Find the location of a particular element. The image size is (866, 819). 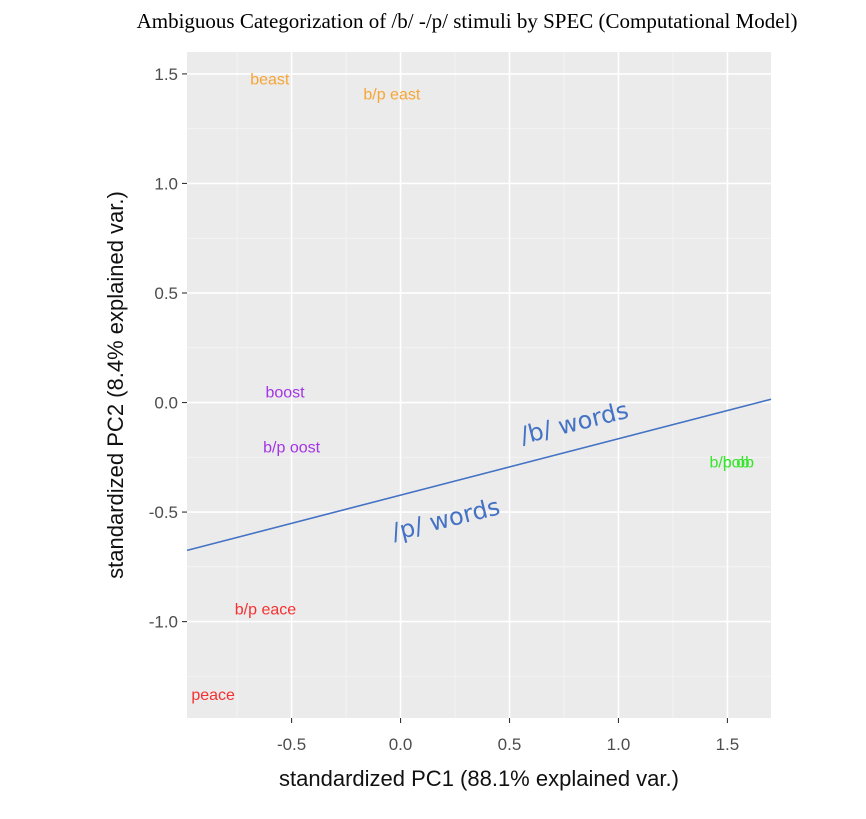

point-label: bob is located at coordinates (736, 463).